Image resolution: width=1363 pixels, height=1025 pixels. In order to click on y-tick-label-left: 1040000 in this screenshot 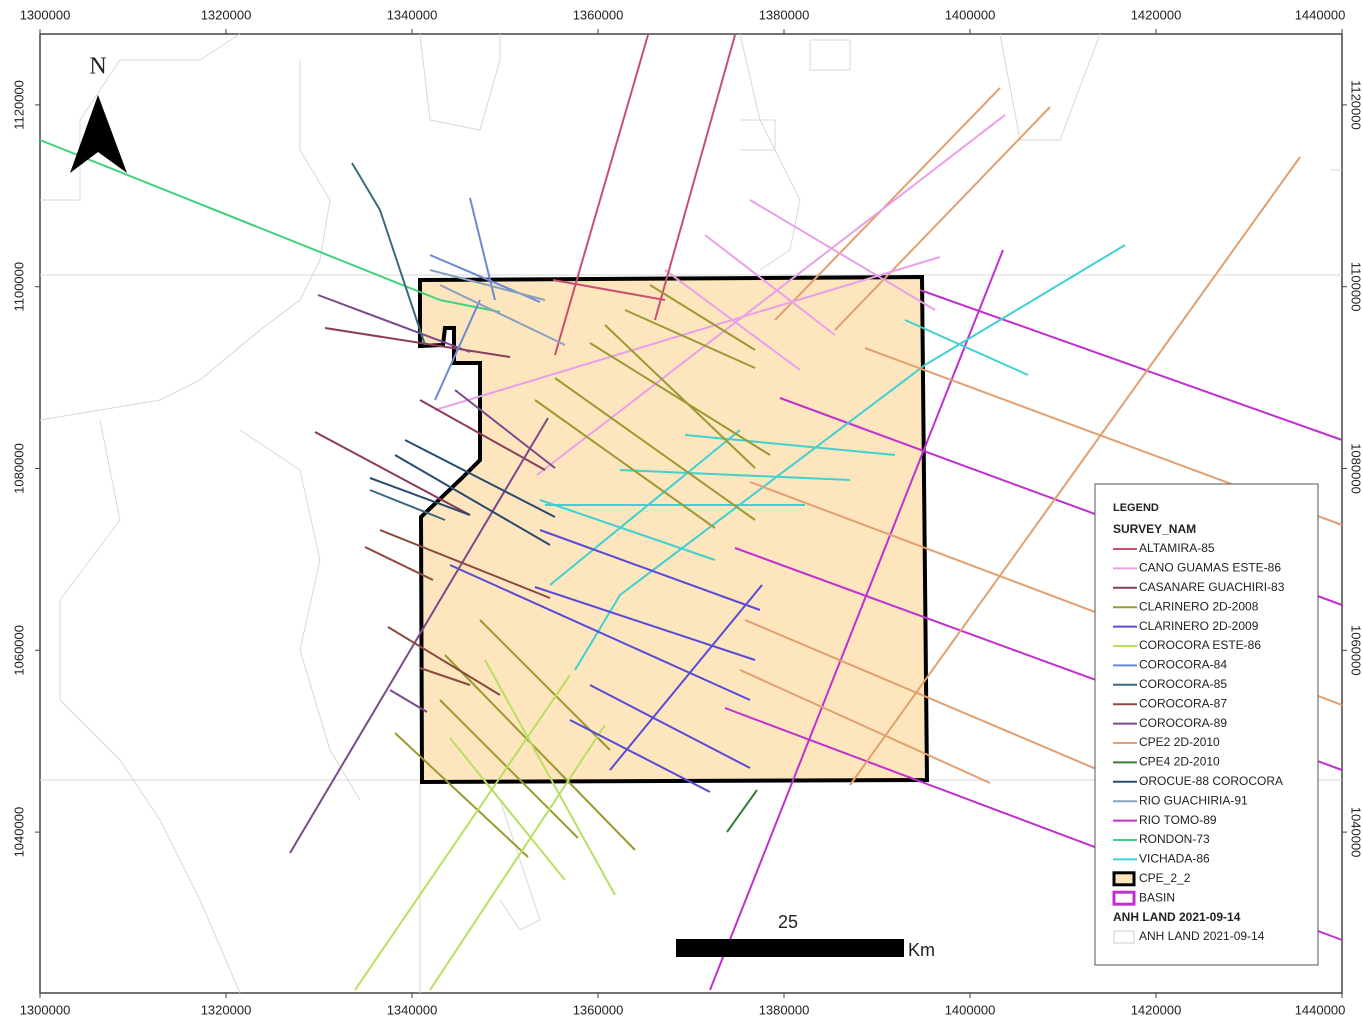, I will do `click(18, 832)`.